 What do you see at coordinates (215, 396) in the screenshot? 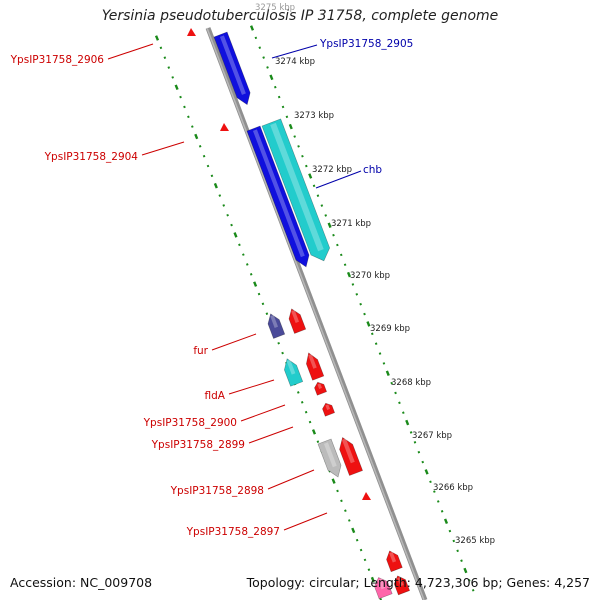
I see `gene-label: fldA` at bounding box center [215, 396].